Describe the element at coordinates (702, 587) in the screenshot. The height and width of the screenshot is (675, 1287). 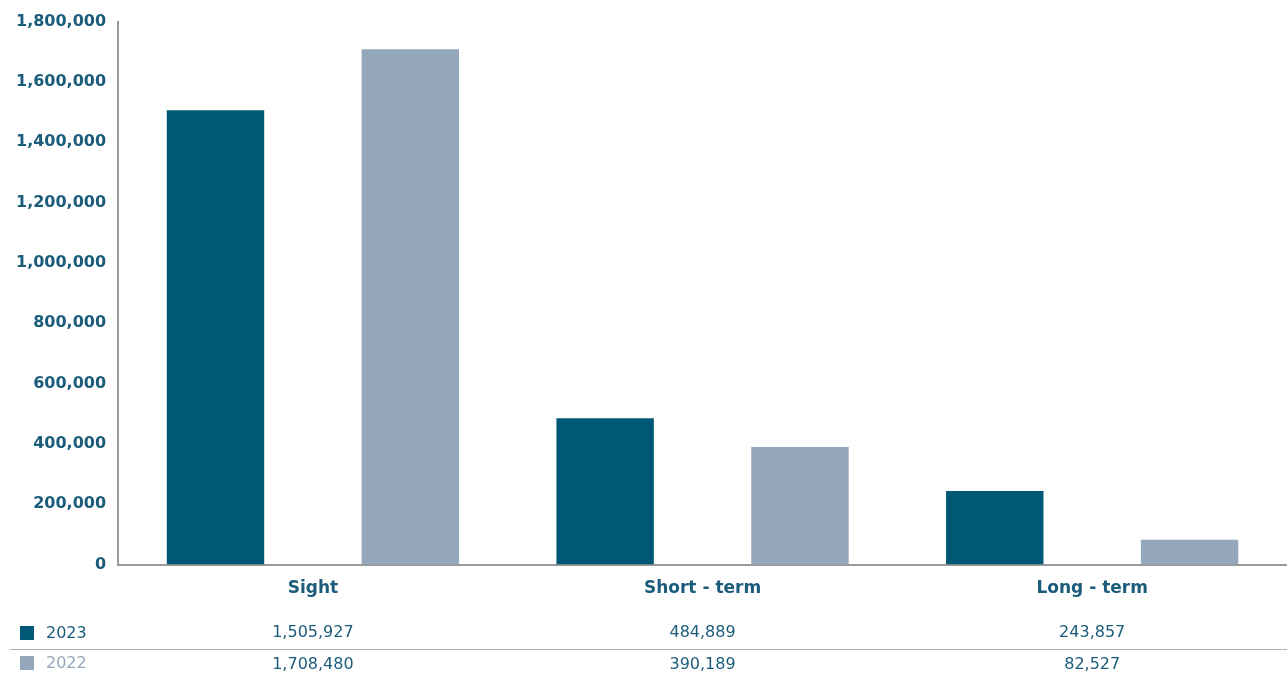
I see `x-tick-label: Short - term` at that location.